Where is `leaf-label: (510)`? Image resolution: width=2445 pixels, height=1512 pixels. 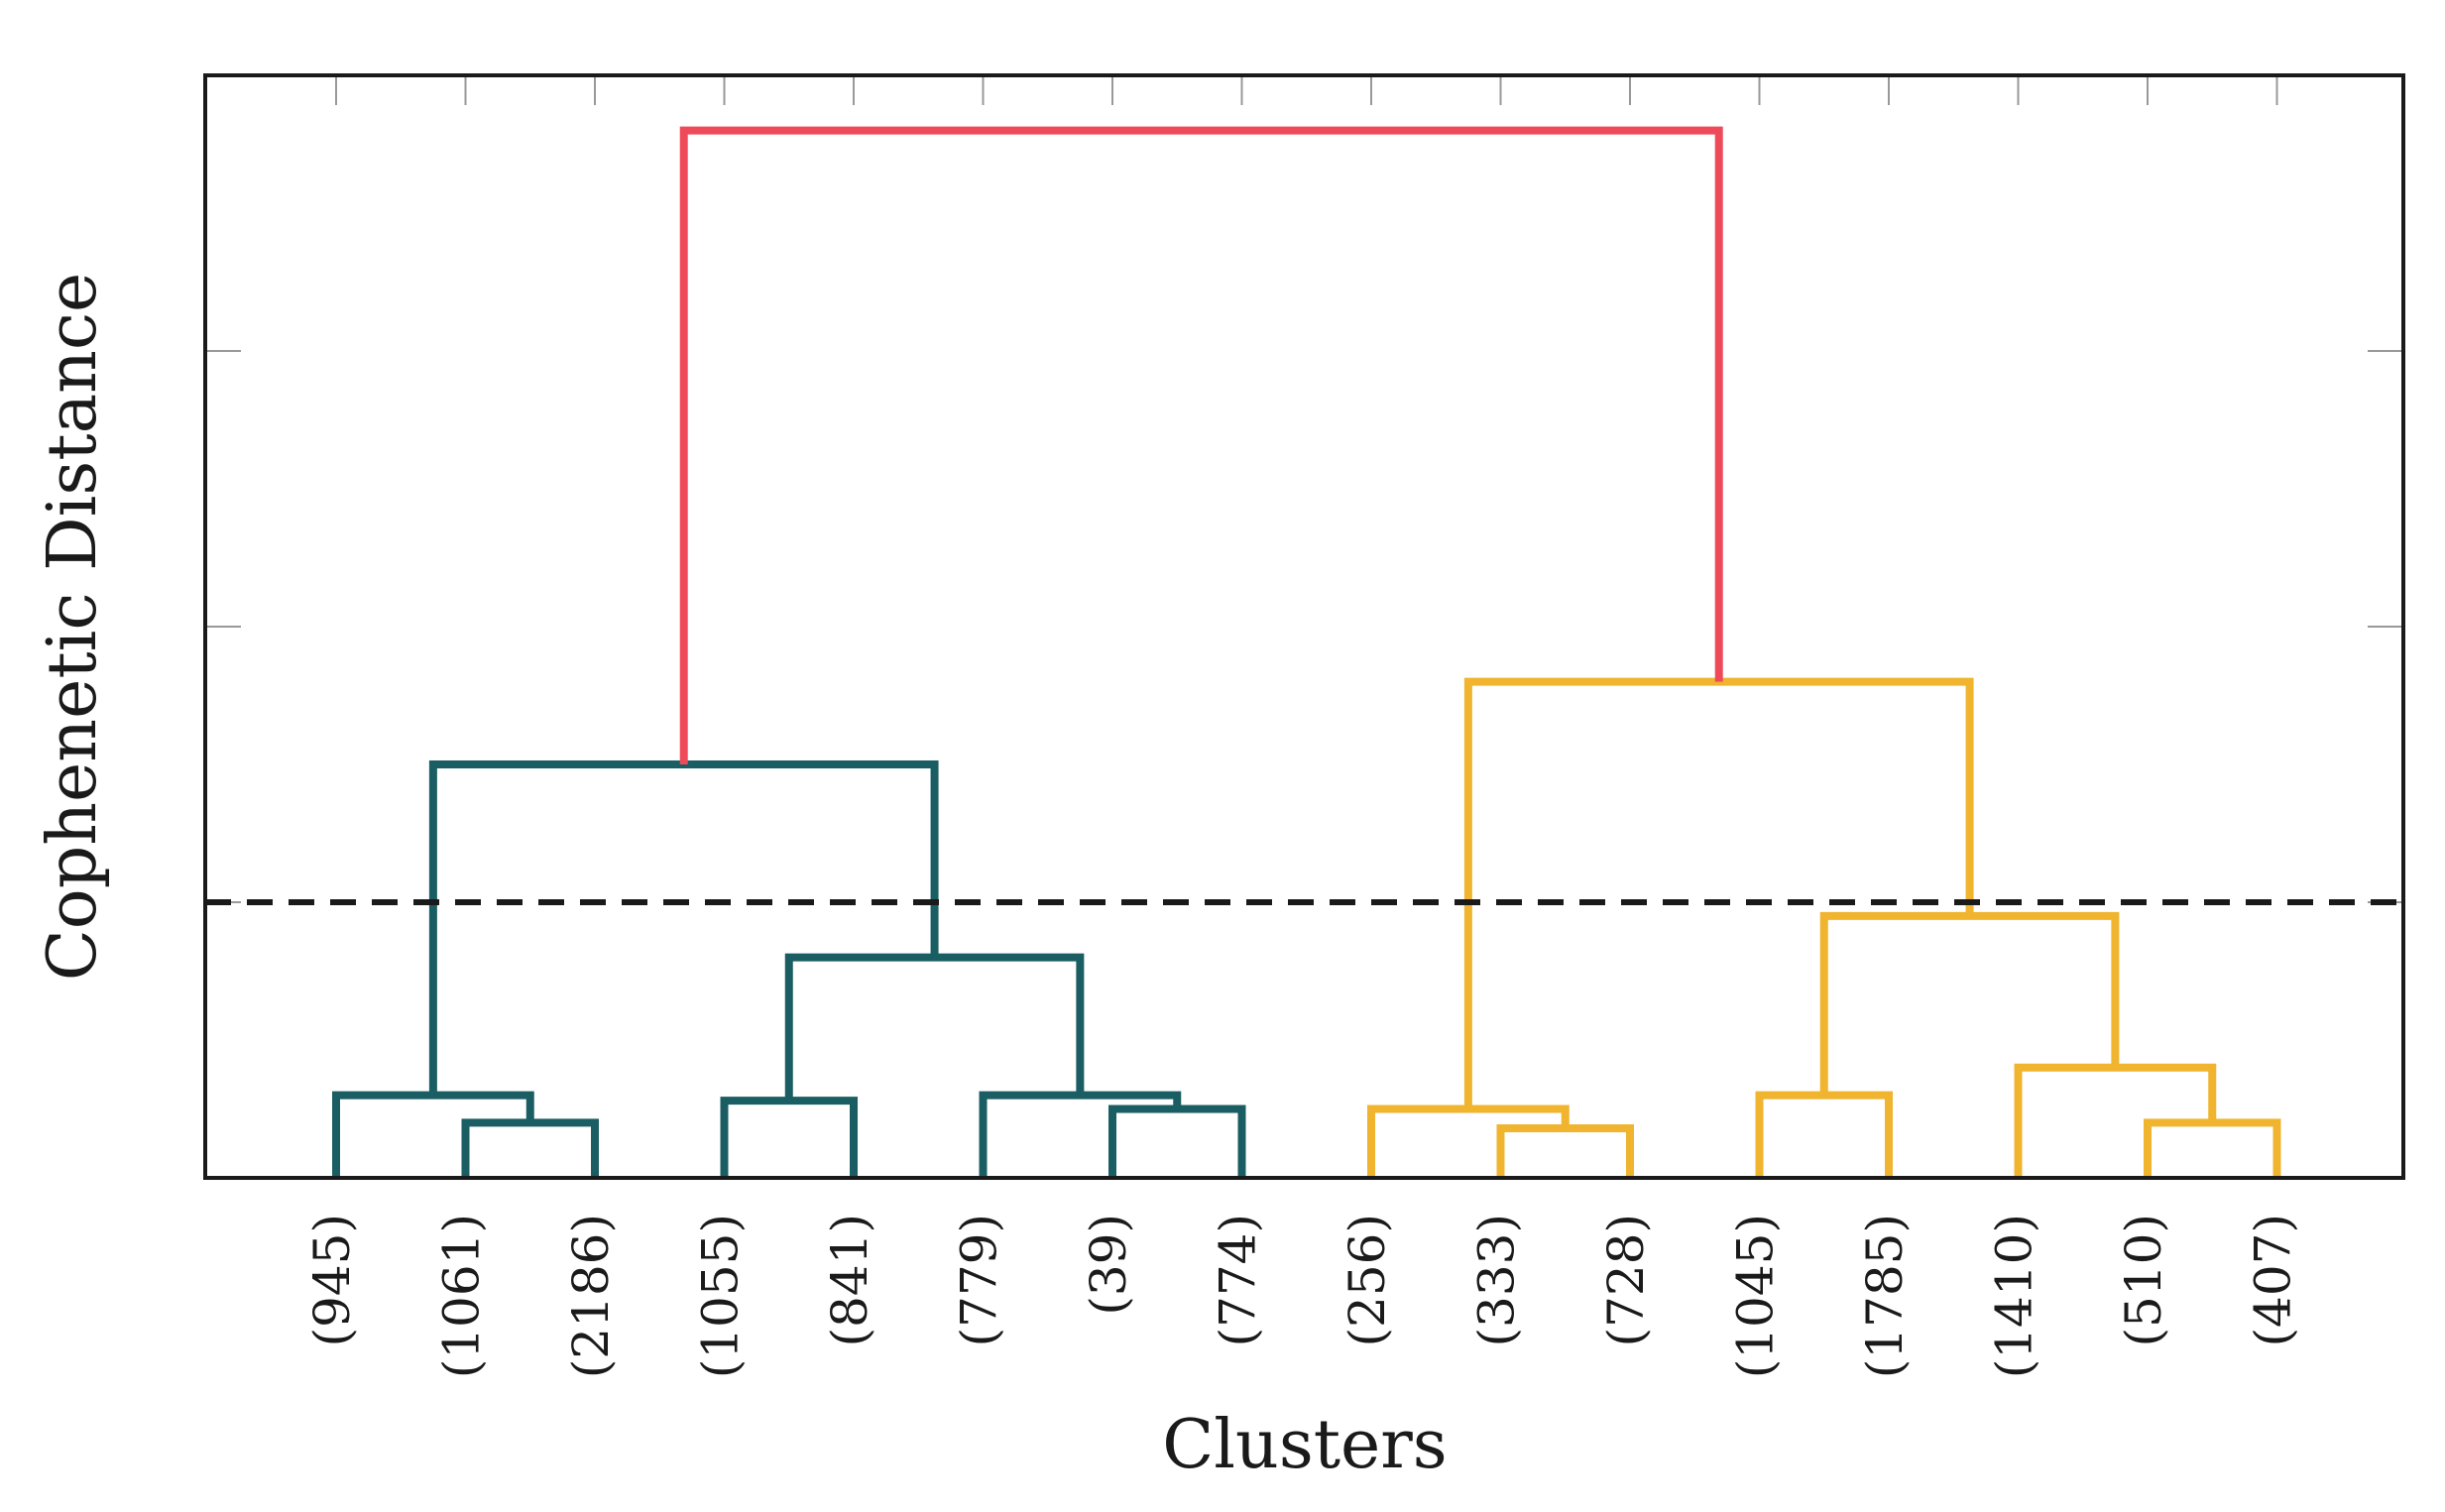
leaf-label: (510) is located at coordinates (2143, 1280).